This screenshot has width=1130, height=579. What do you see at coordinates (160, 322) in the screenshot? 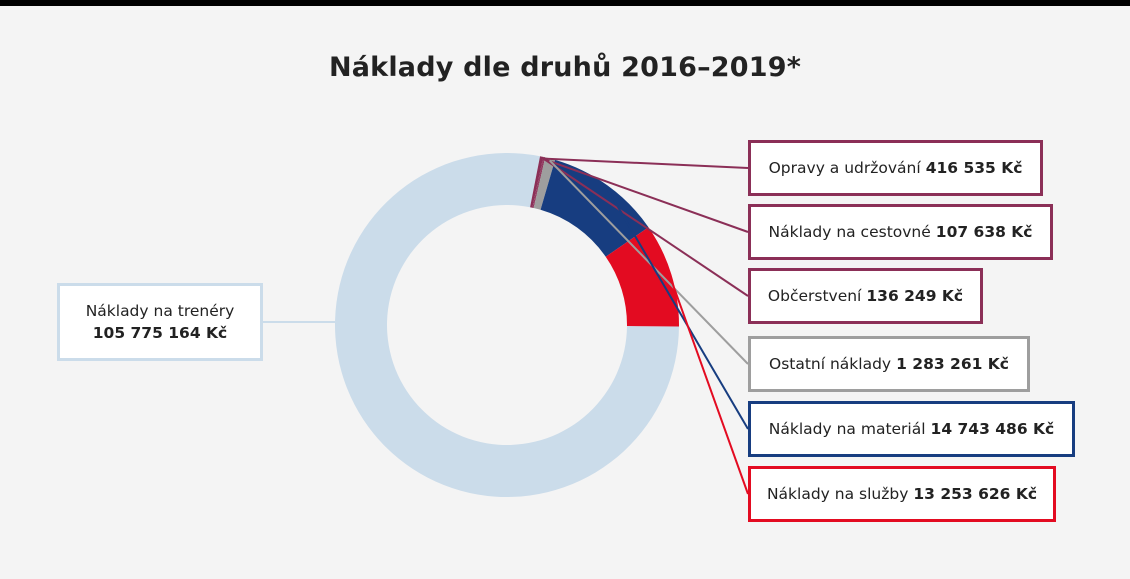
I see `label-naklady-na-trenery: Náklady na trenéry 105 775 164 Kč` at bounding box center [160, 322].